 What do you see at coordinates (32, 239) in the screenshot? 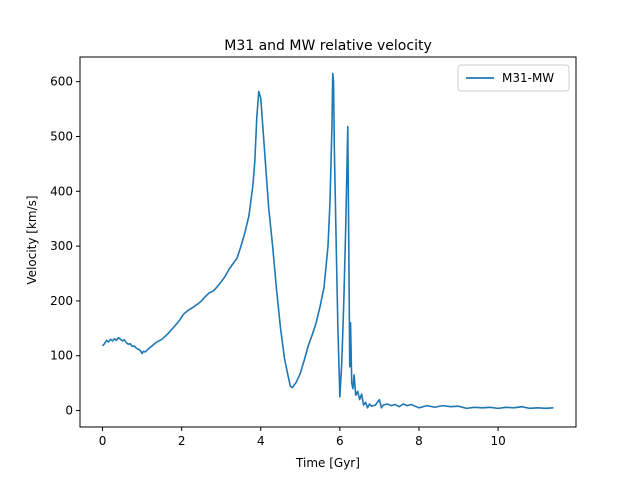
I see `y-axis-label: Velocity [km/s]` at bounding box center [32, 239].